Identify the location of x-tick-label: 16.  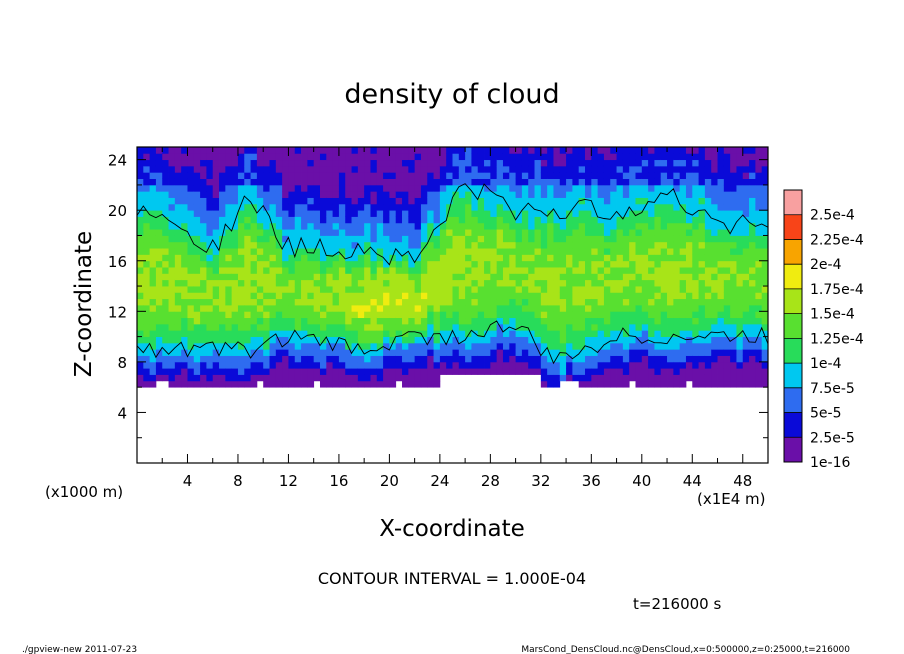
(338, 481).